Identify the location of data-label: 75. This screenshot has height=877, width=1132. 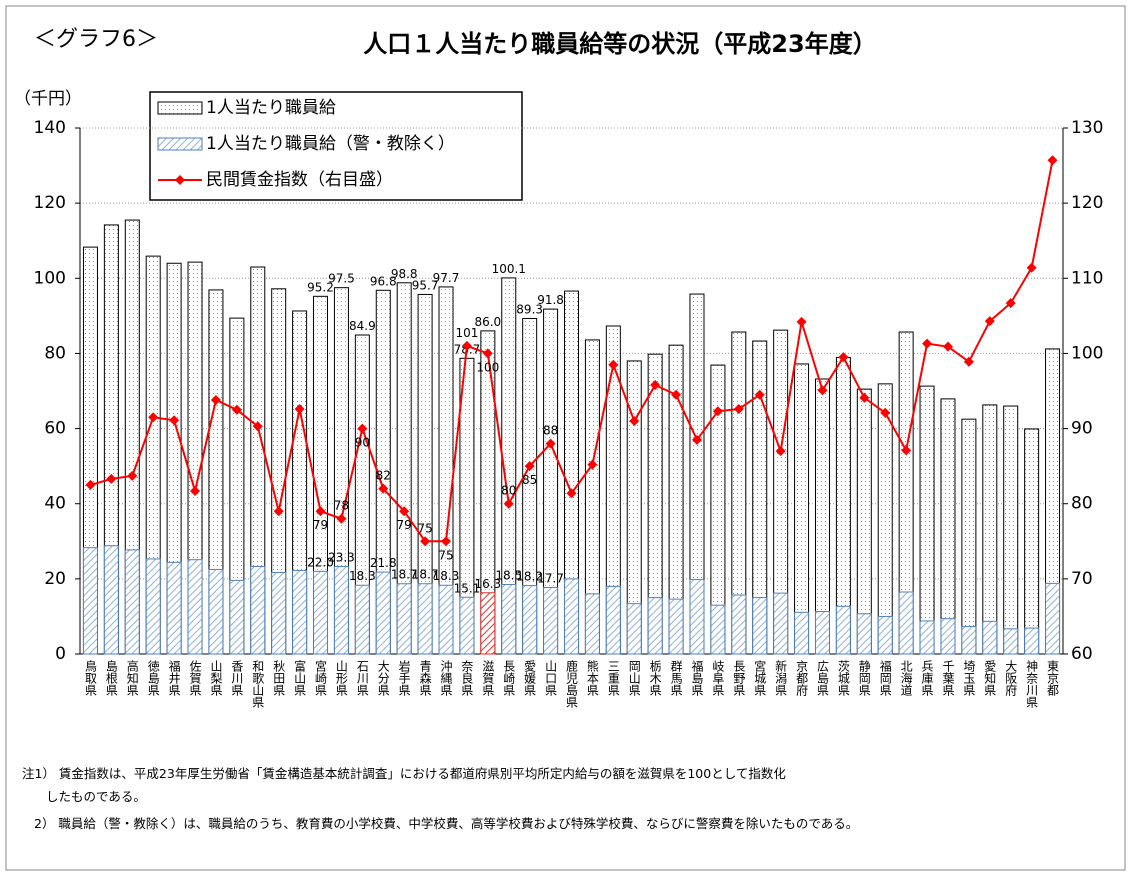
(424, 528).